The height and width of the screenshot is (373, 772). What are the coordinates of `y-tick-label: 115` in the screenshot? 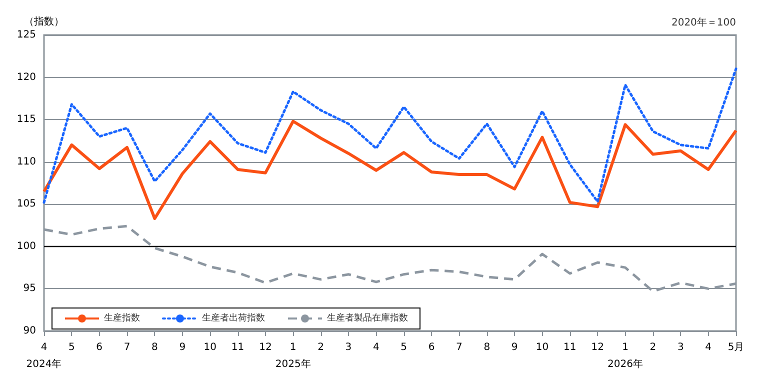 It's located at (26, 120).